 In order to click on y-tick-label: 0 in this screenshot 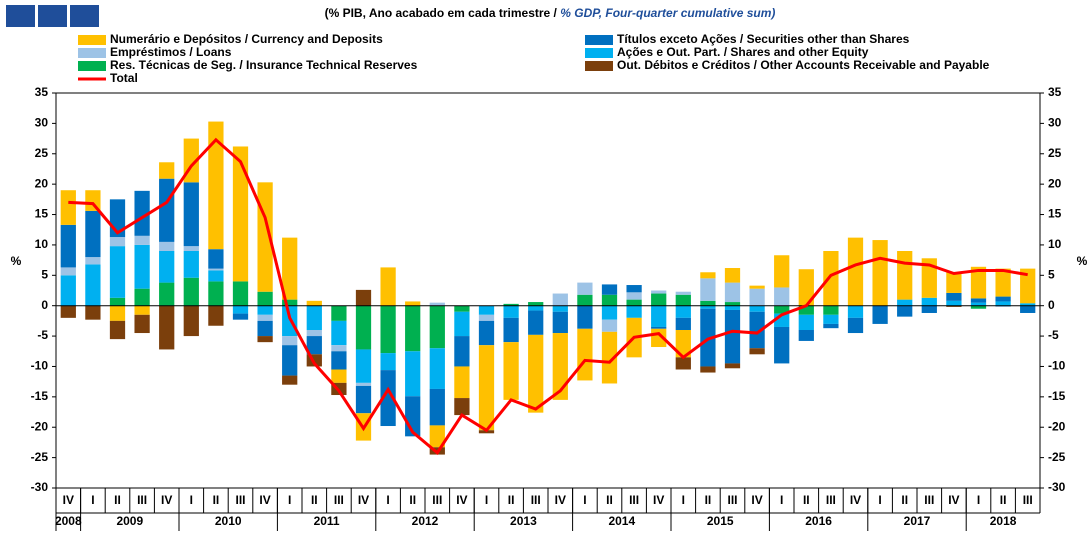, I will do `click(44, 305)`.